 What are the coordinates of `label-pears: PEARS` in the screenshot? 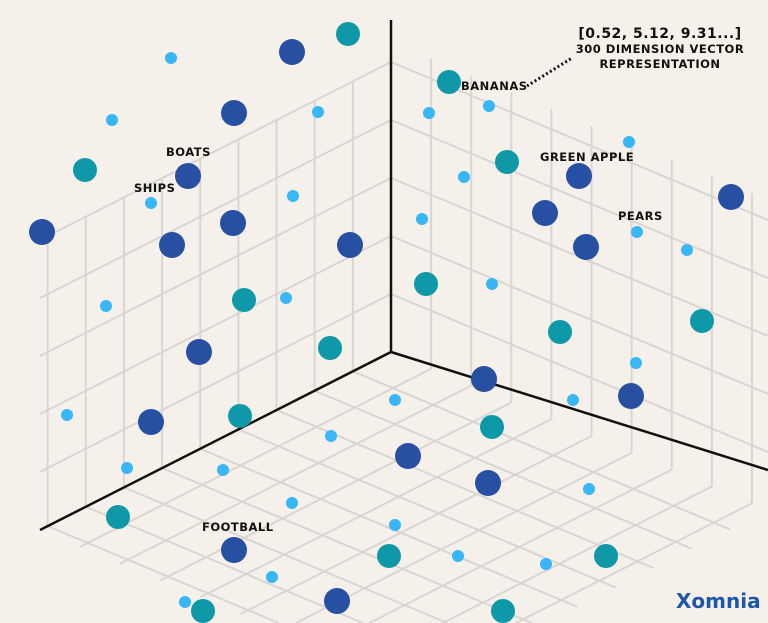 It's located at (640, 216).